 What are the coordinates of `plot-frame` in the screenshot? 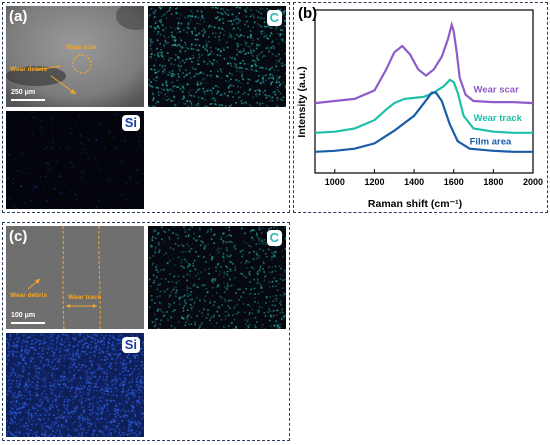 It's located at (424, 91).